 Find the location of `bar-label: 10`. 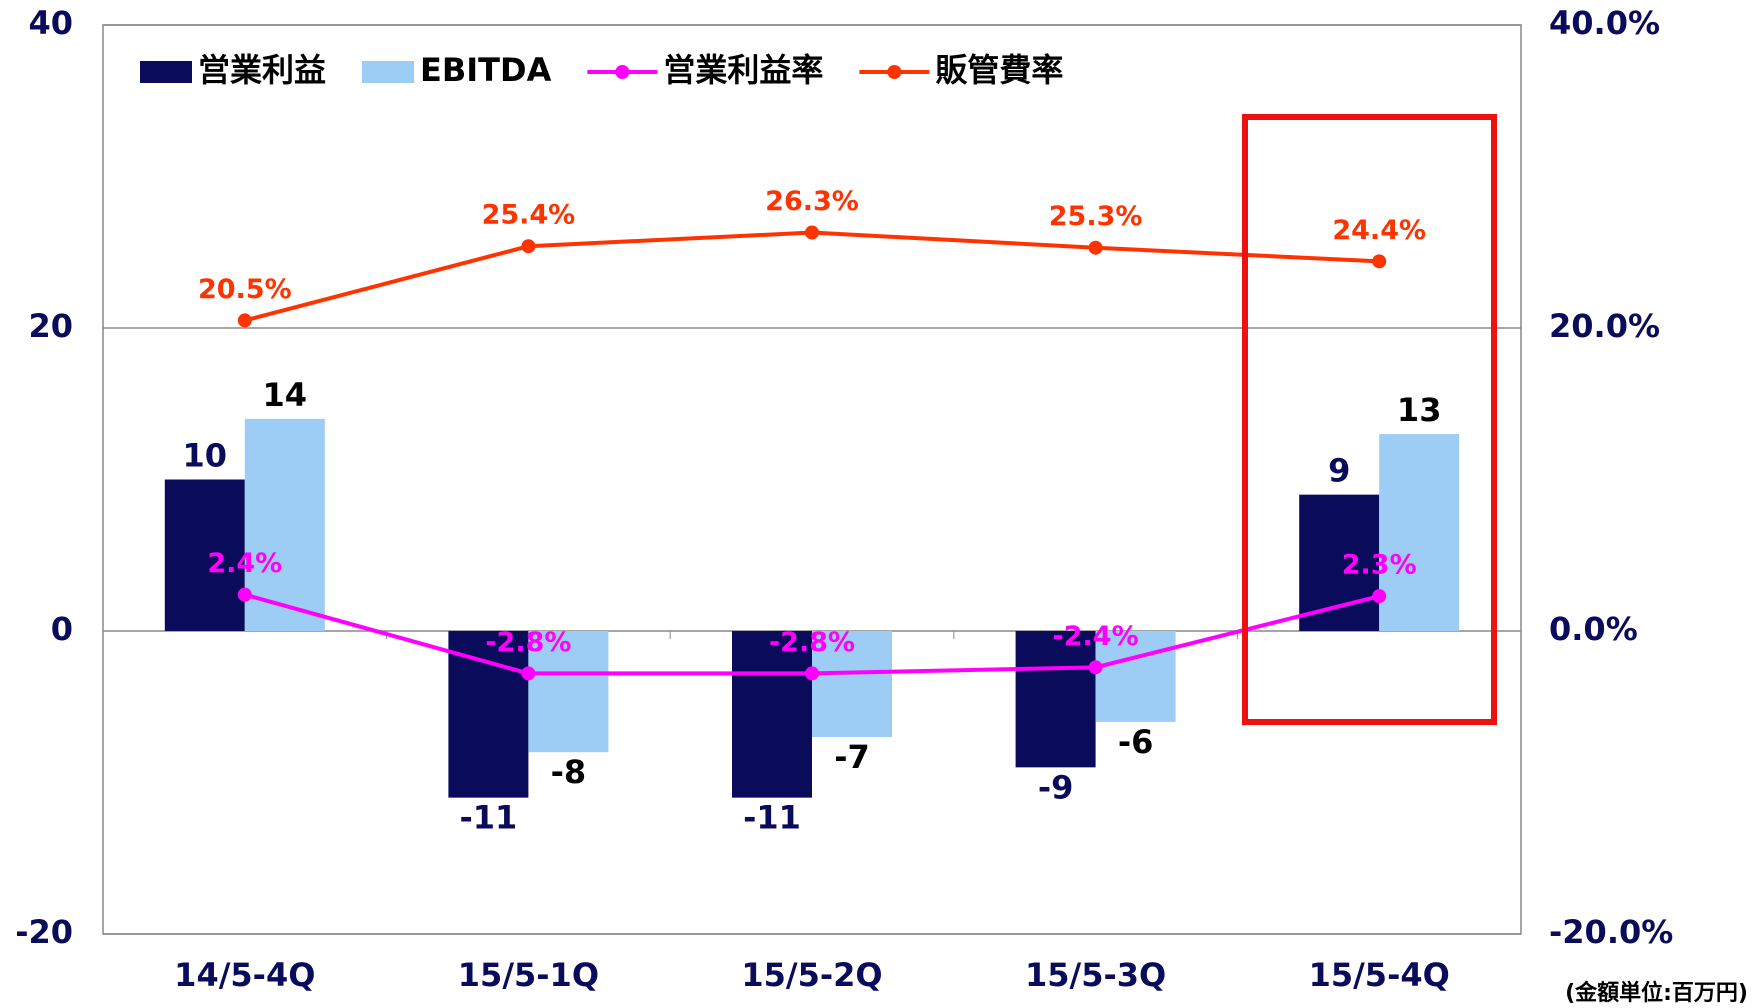

bar-label: 10 is located at coordinates (205, 456).